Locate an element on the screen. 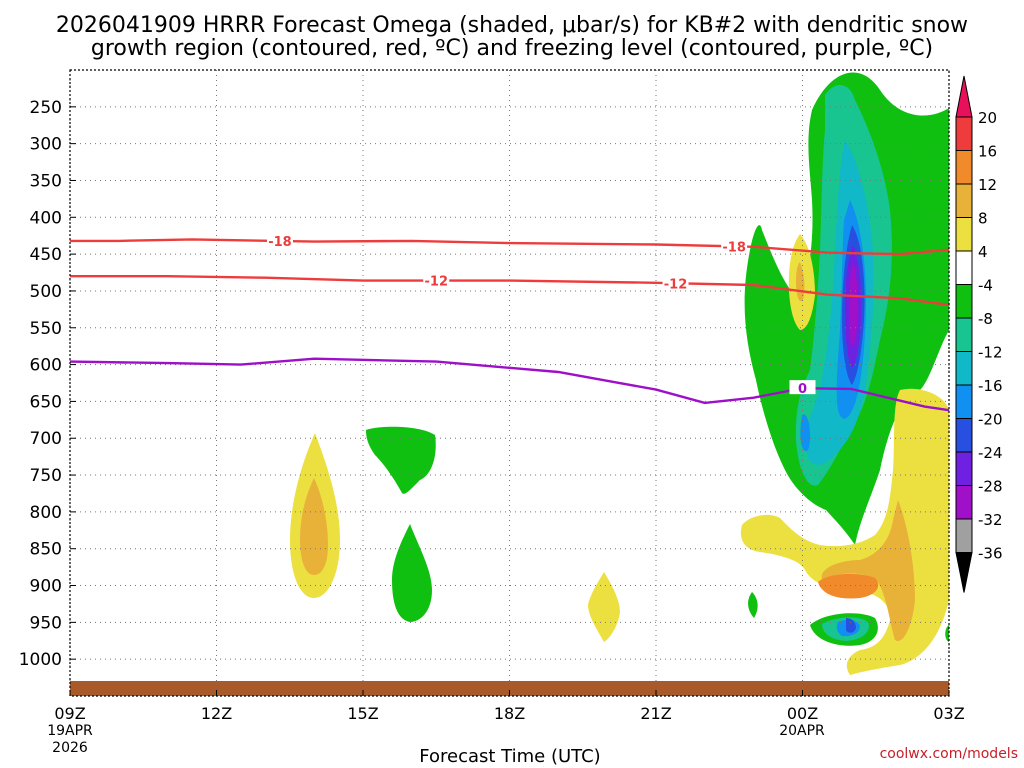 The height and width of the screenshot is (768, 1024). colorbar-label: -20 is located at coordinates (990, 420).